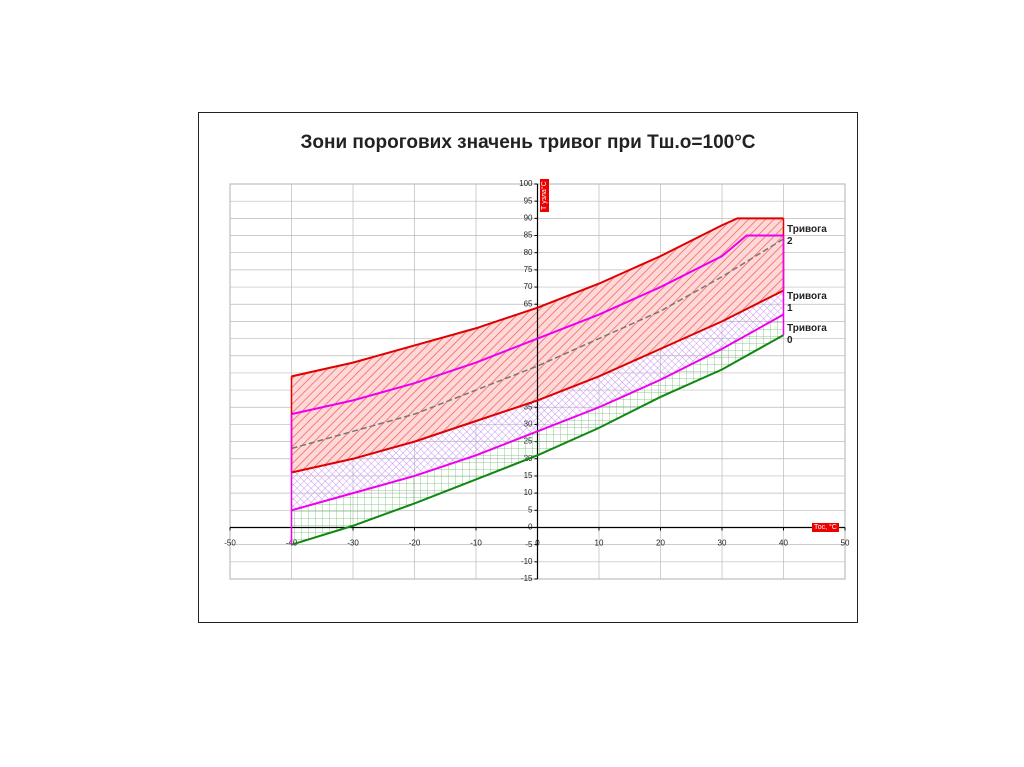 This screenshot has height=767, width=1024. Describe the element at coordinates (845, 543) in the screenshot. I see `x-tick-label: 50` at that location.